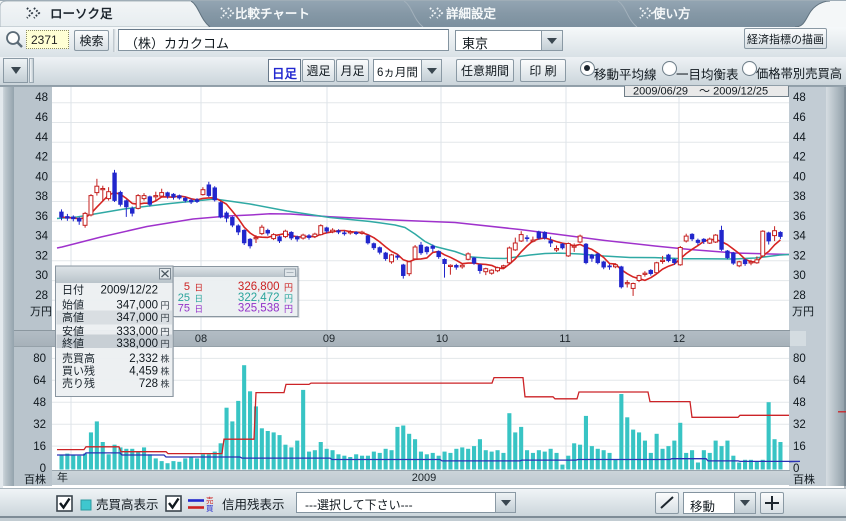 This screenshot has height=521, width=846. Describe the element at coordinates (73, 331) in the screenshot. I see `svg-text: 安値` at that location.